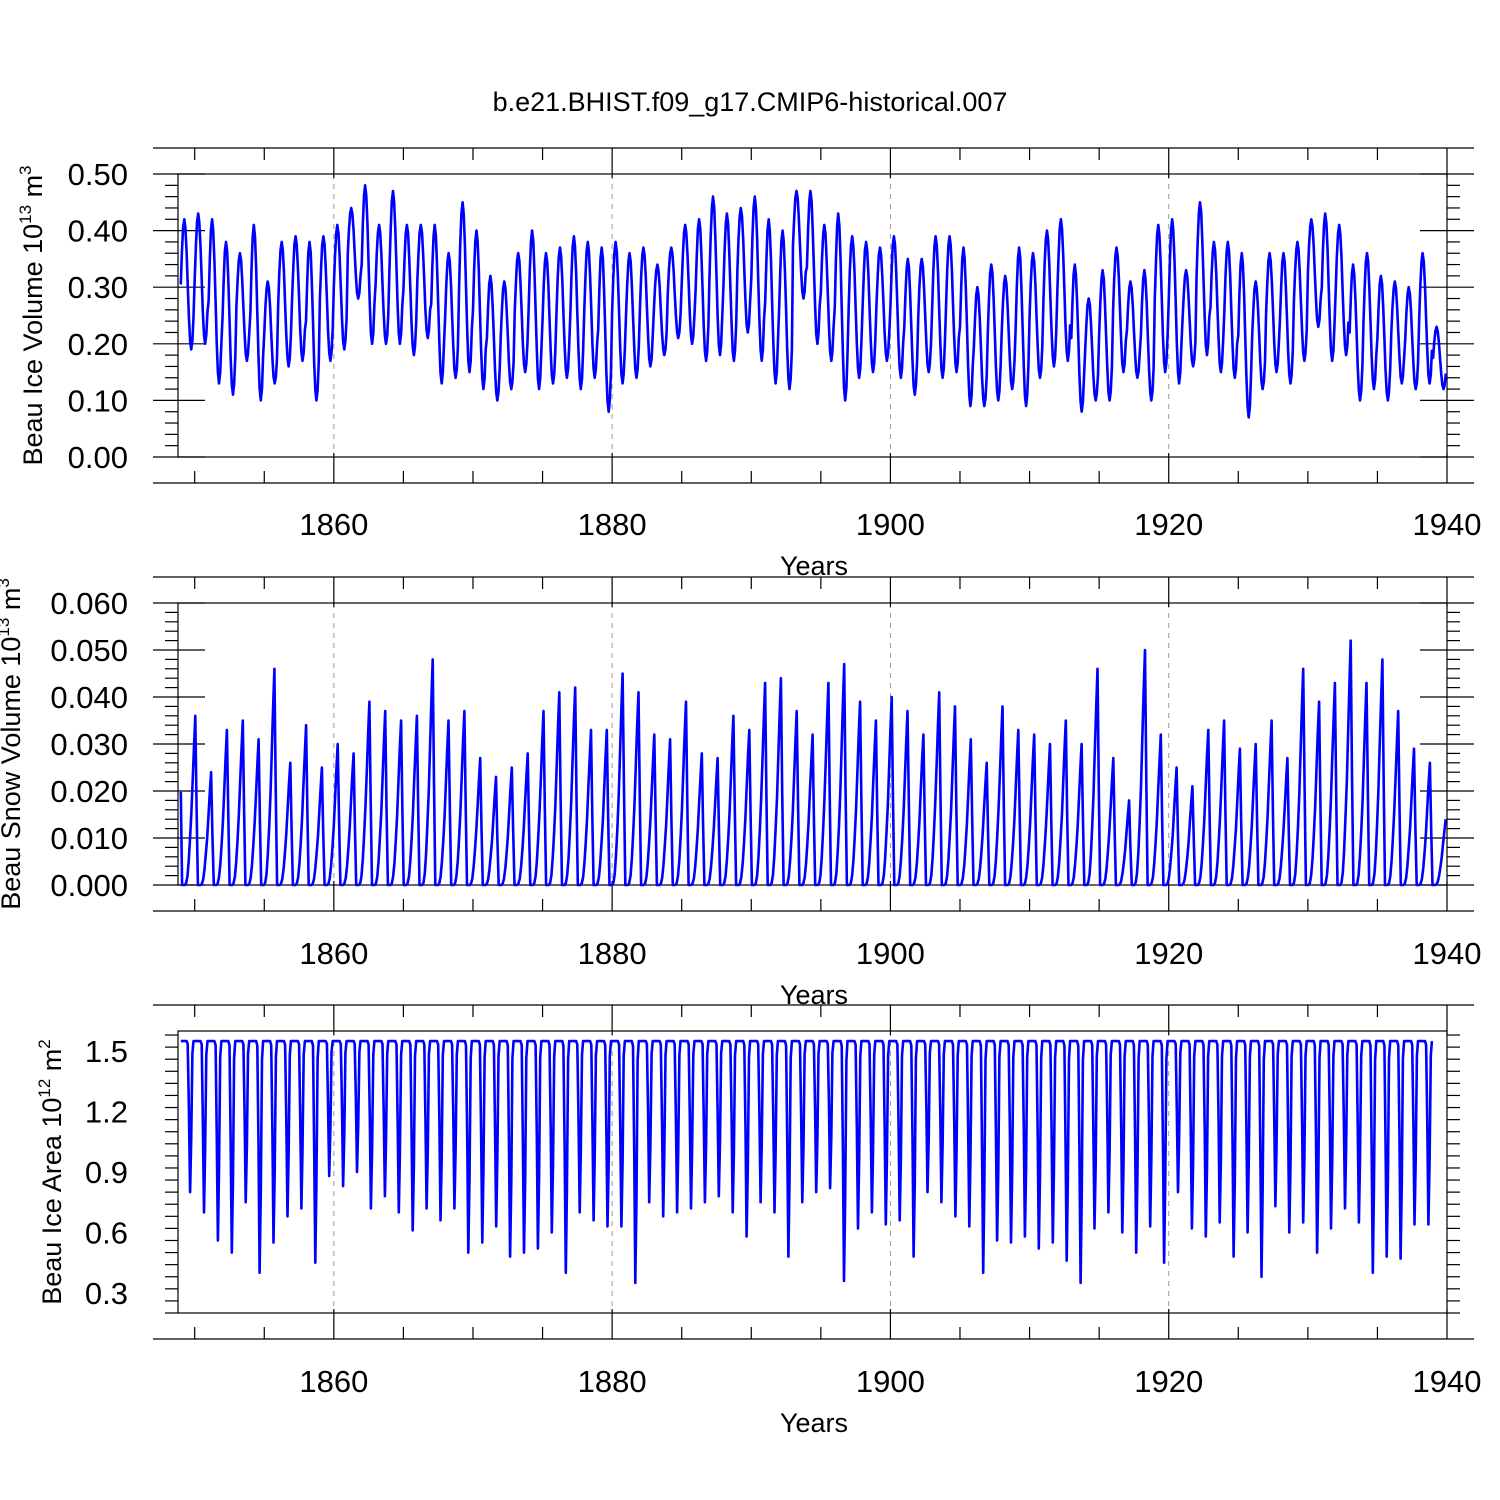  Describe the element at coordinates (98, 287) in the screenshot. I see `y-tick-label: 0.30` at that location.